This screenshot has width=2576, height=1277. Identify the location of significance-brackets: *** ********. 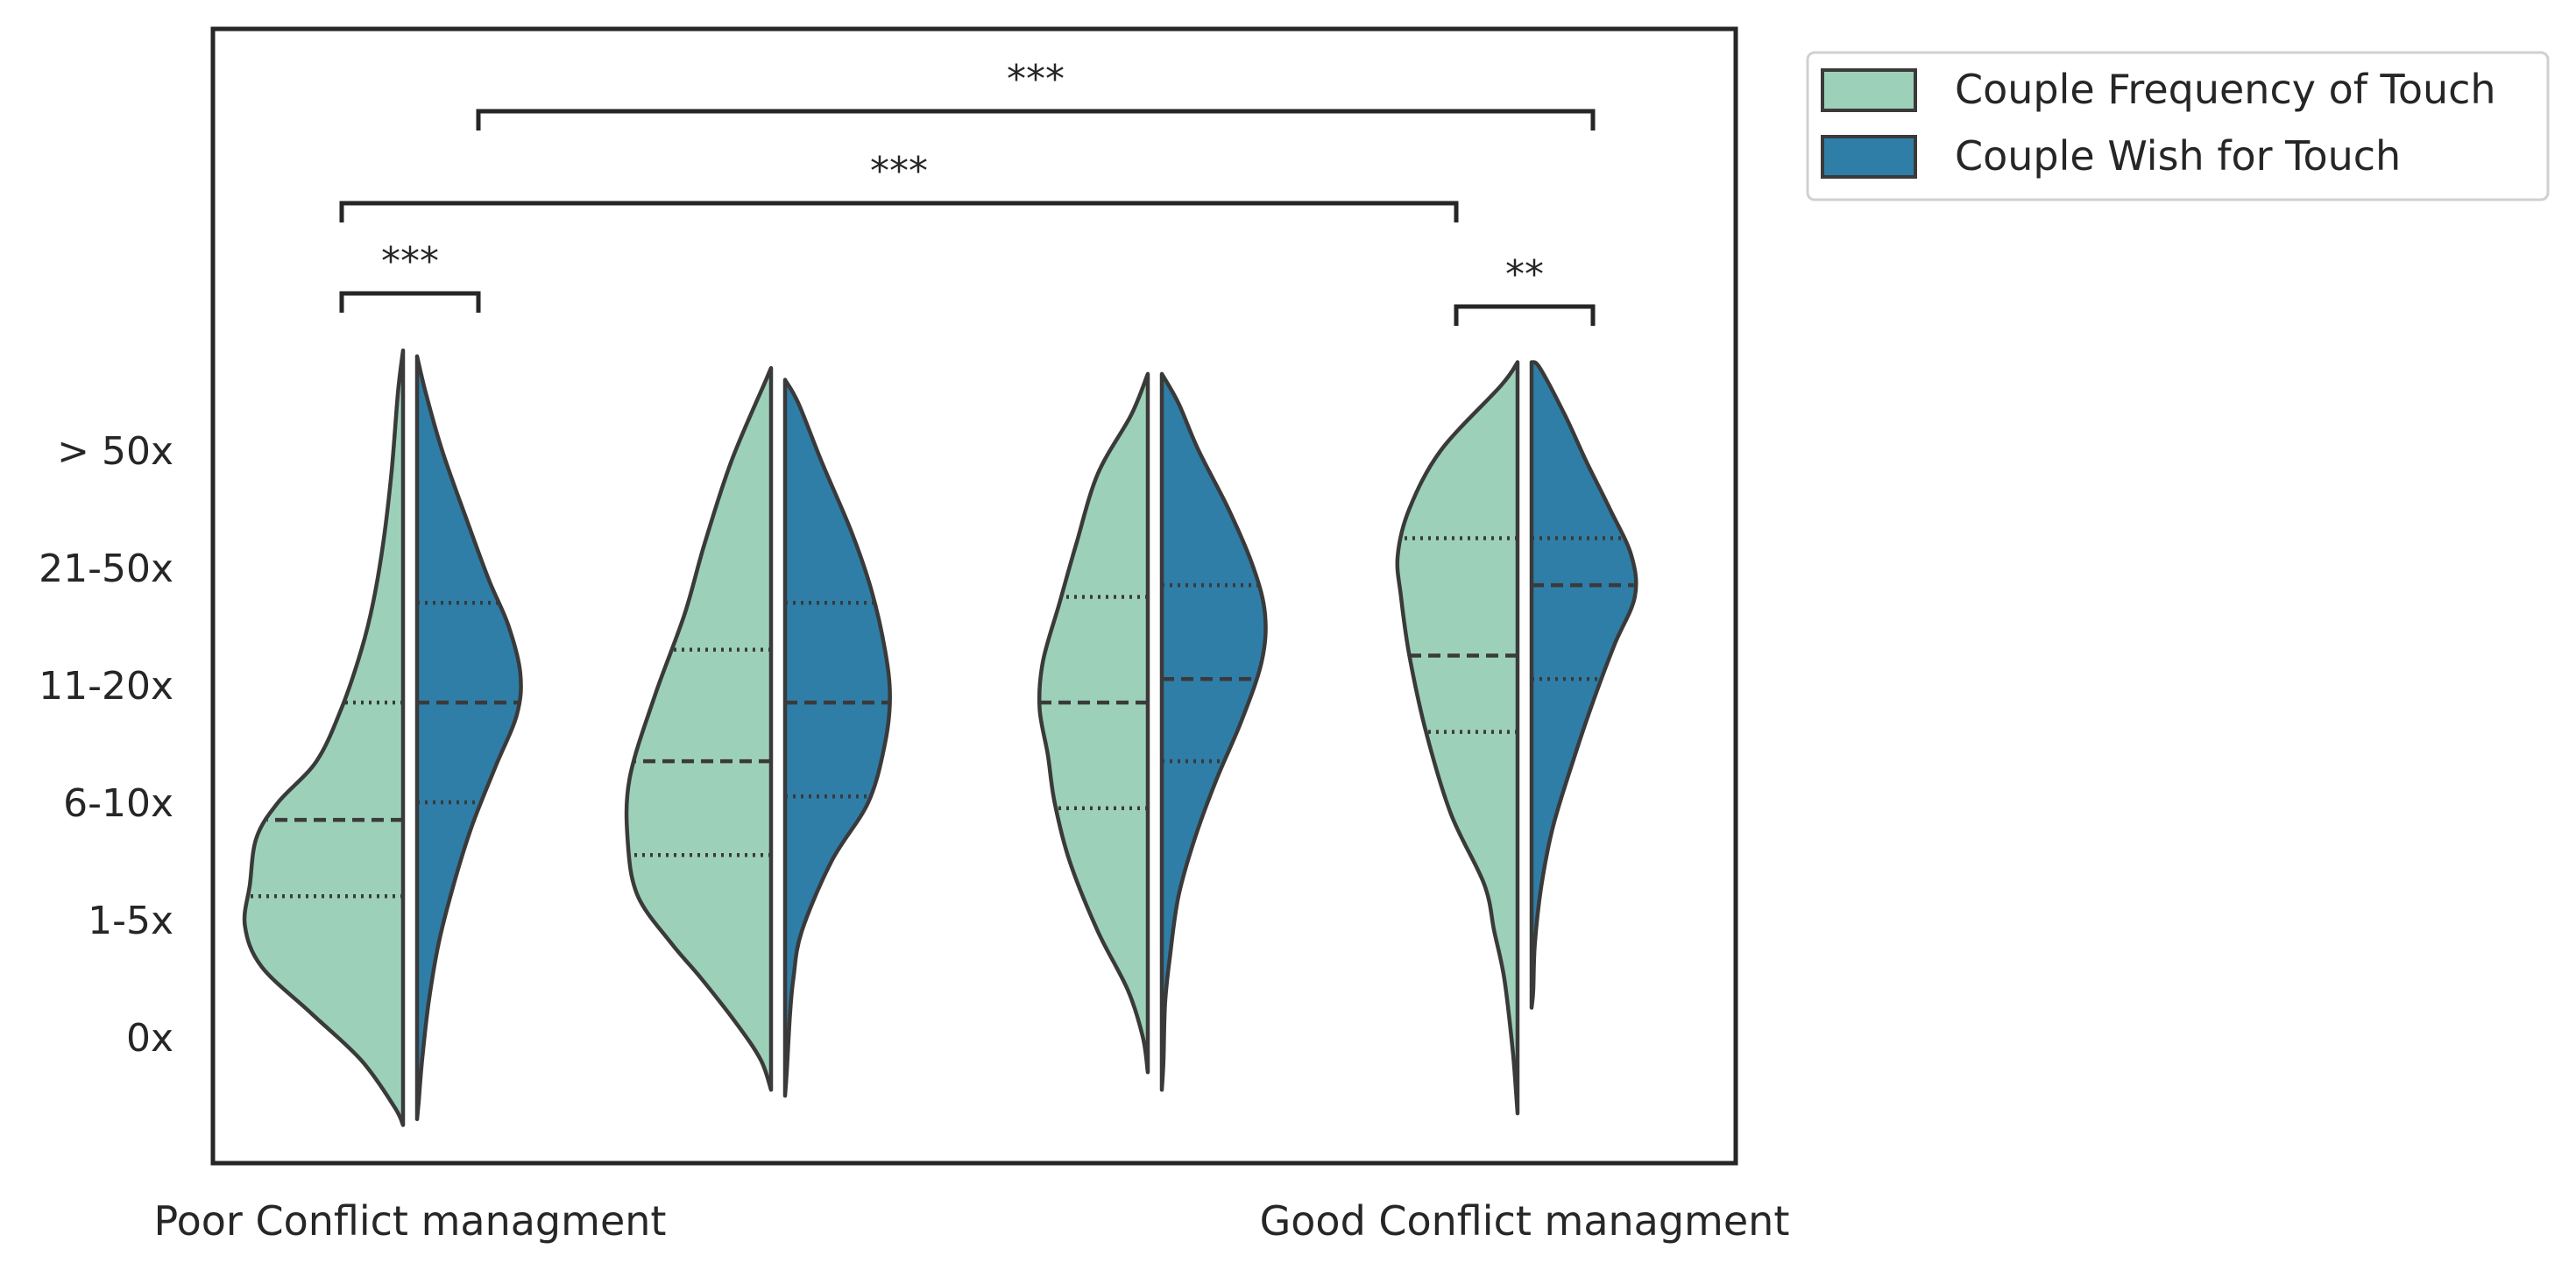
(967, 192).